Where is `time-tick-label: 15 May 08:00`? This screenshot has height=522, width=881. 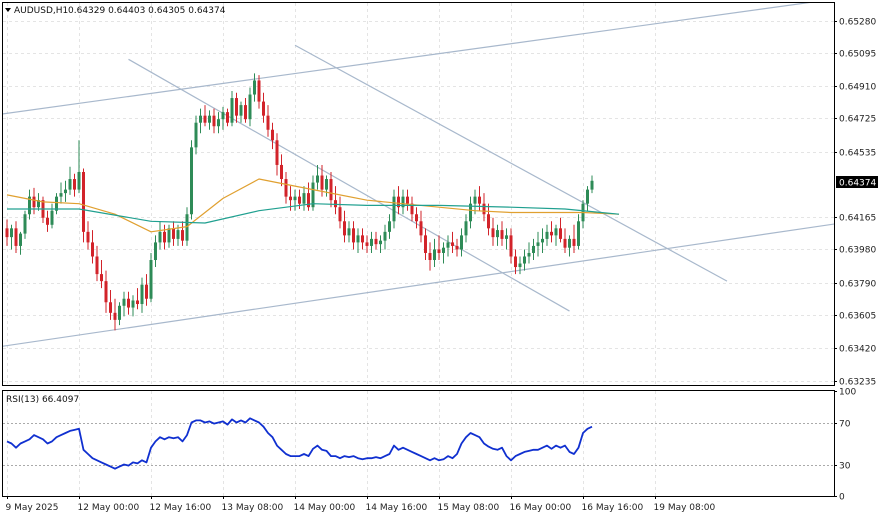 time-tick-label: 15 May 08:00 is located at coordinates (469, 508).